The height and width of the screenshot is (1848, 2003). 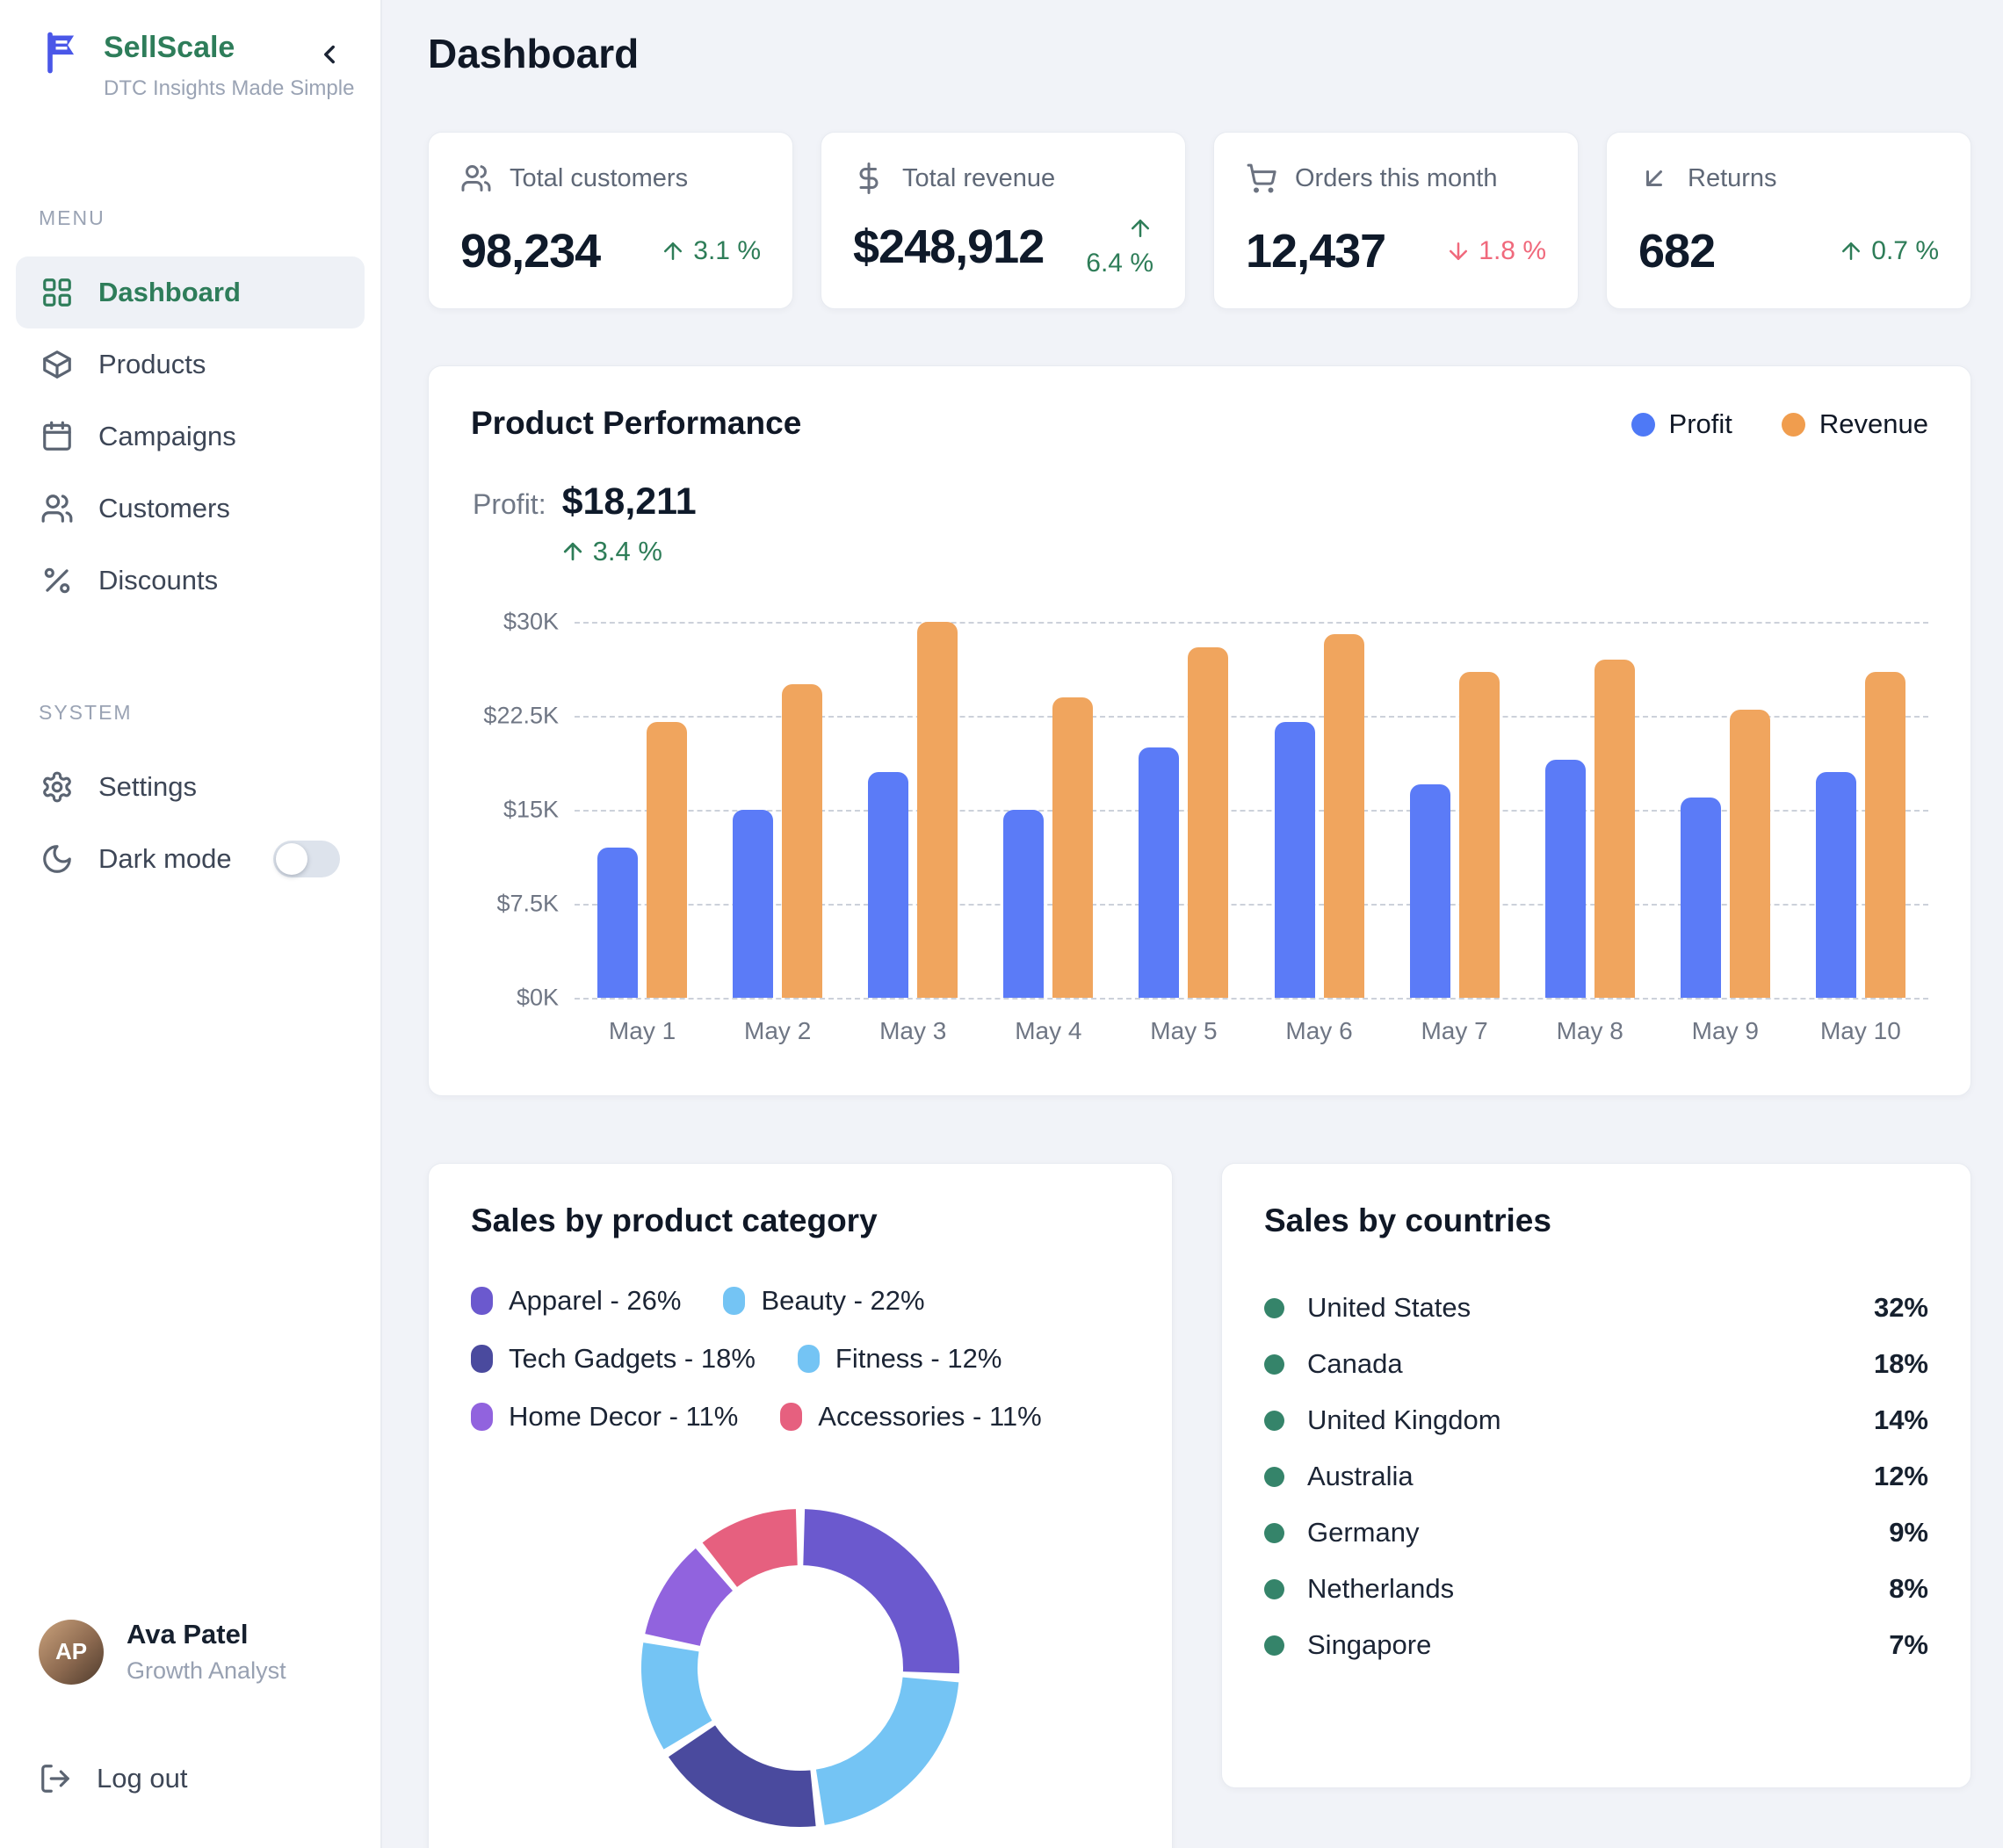 I want to click on users-icon, so click(x=476, y=178).